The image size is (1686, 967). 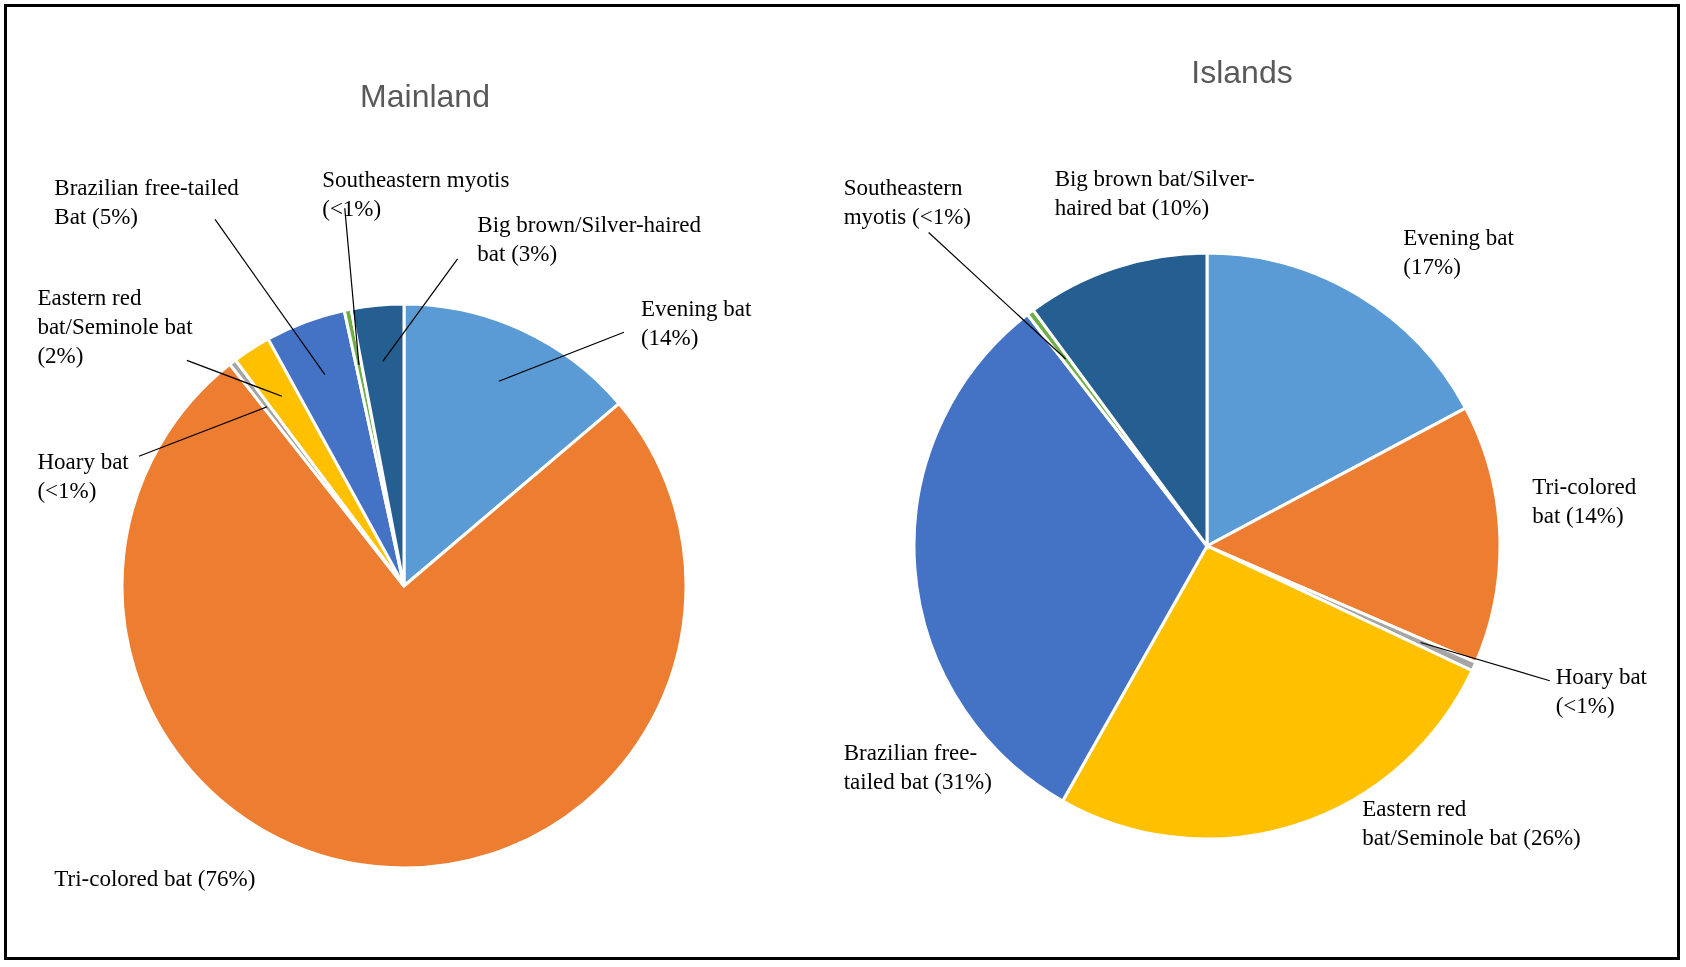 I want to click on data-label: (14%), so click(x=669, y=338).